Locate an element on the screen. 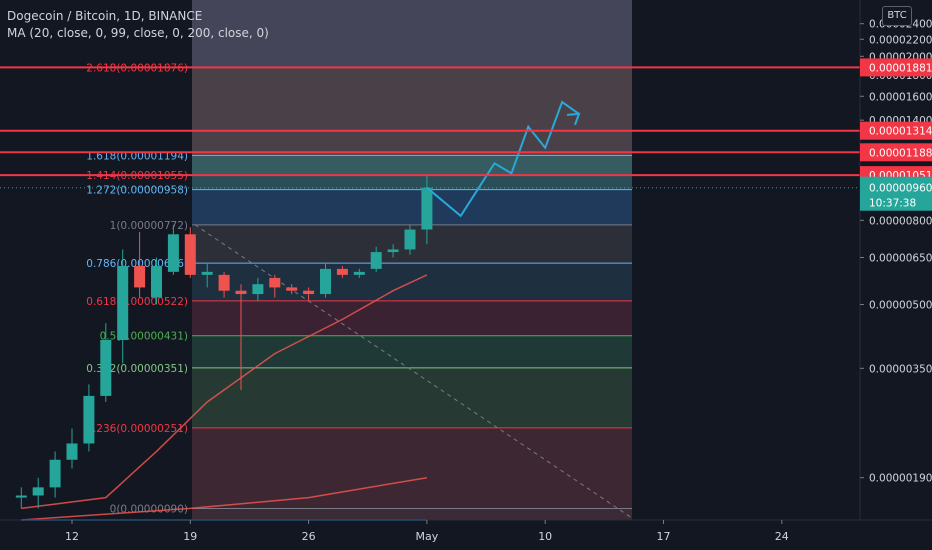 Image resolution: width=932 pixels, height=550 pixels. price-label-text: 0.00001314 is located at coordinates (900, 132).